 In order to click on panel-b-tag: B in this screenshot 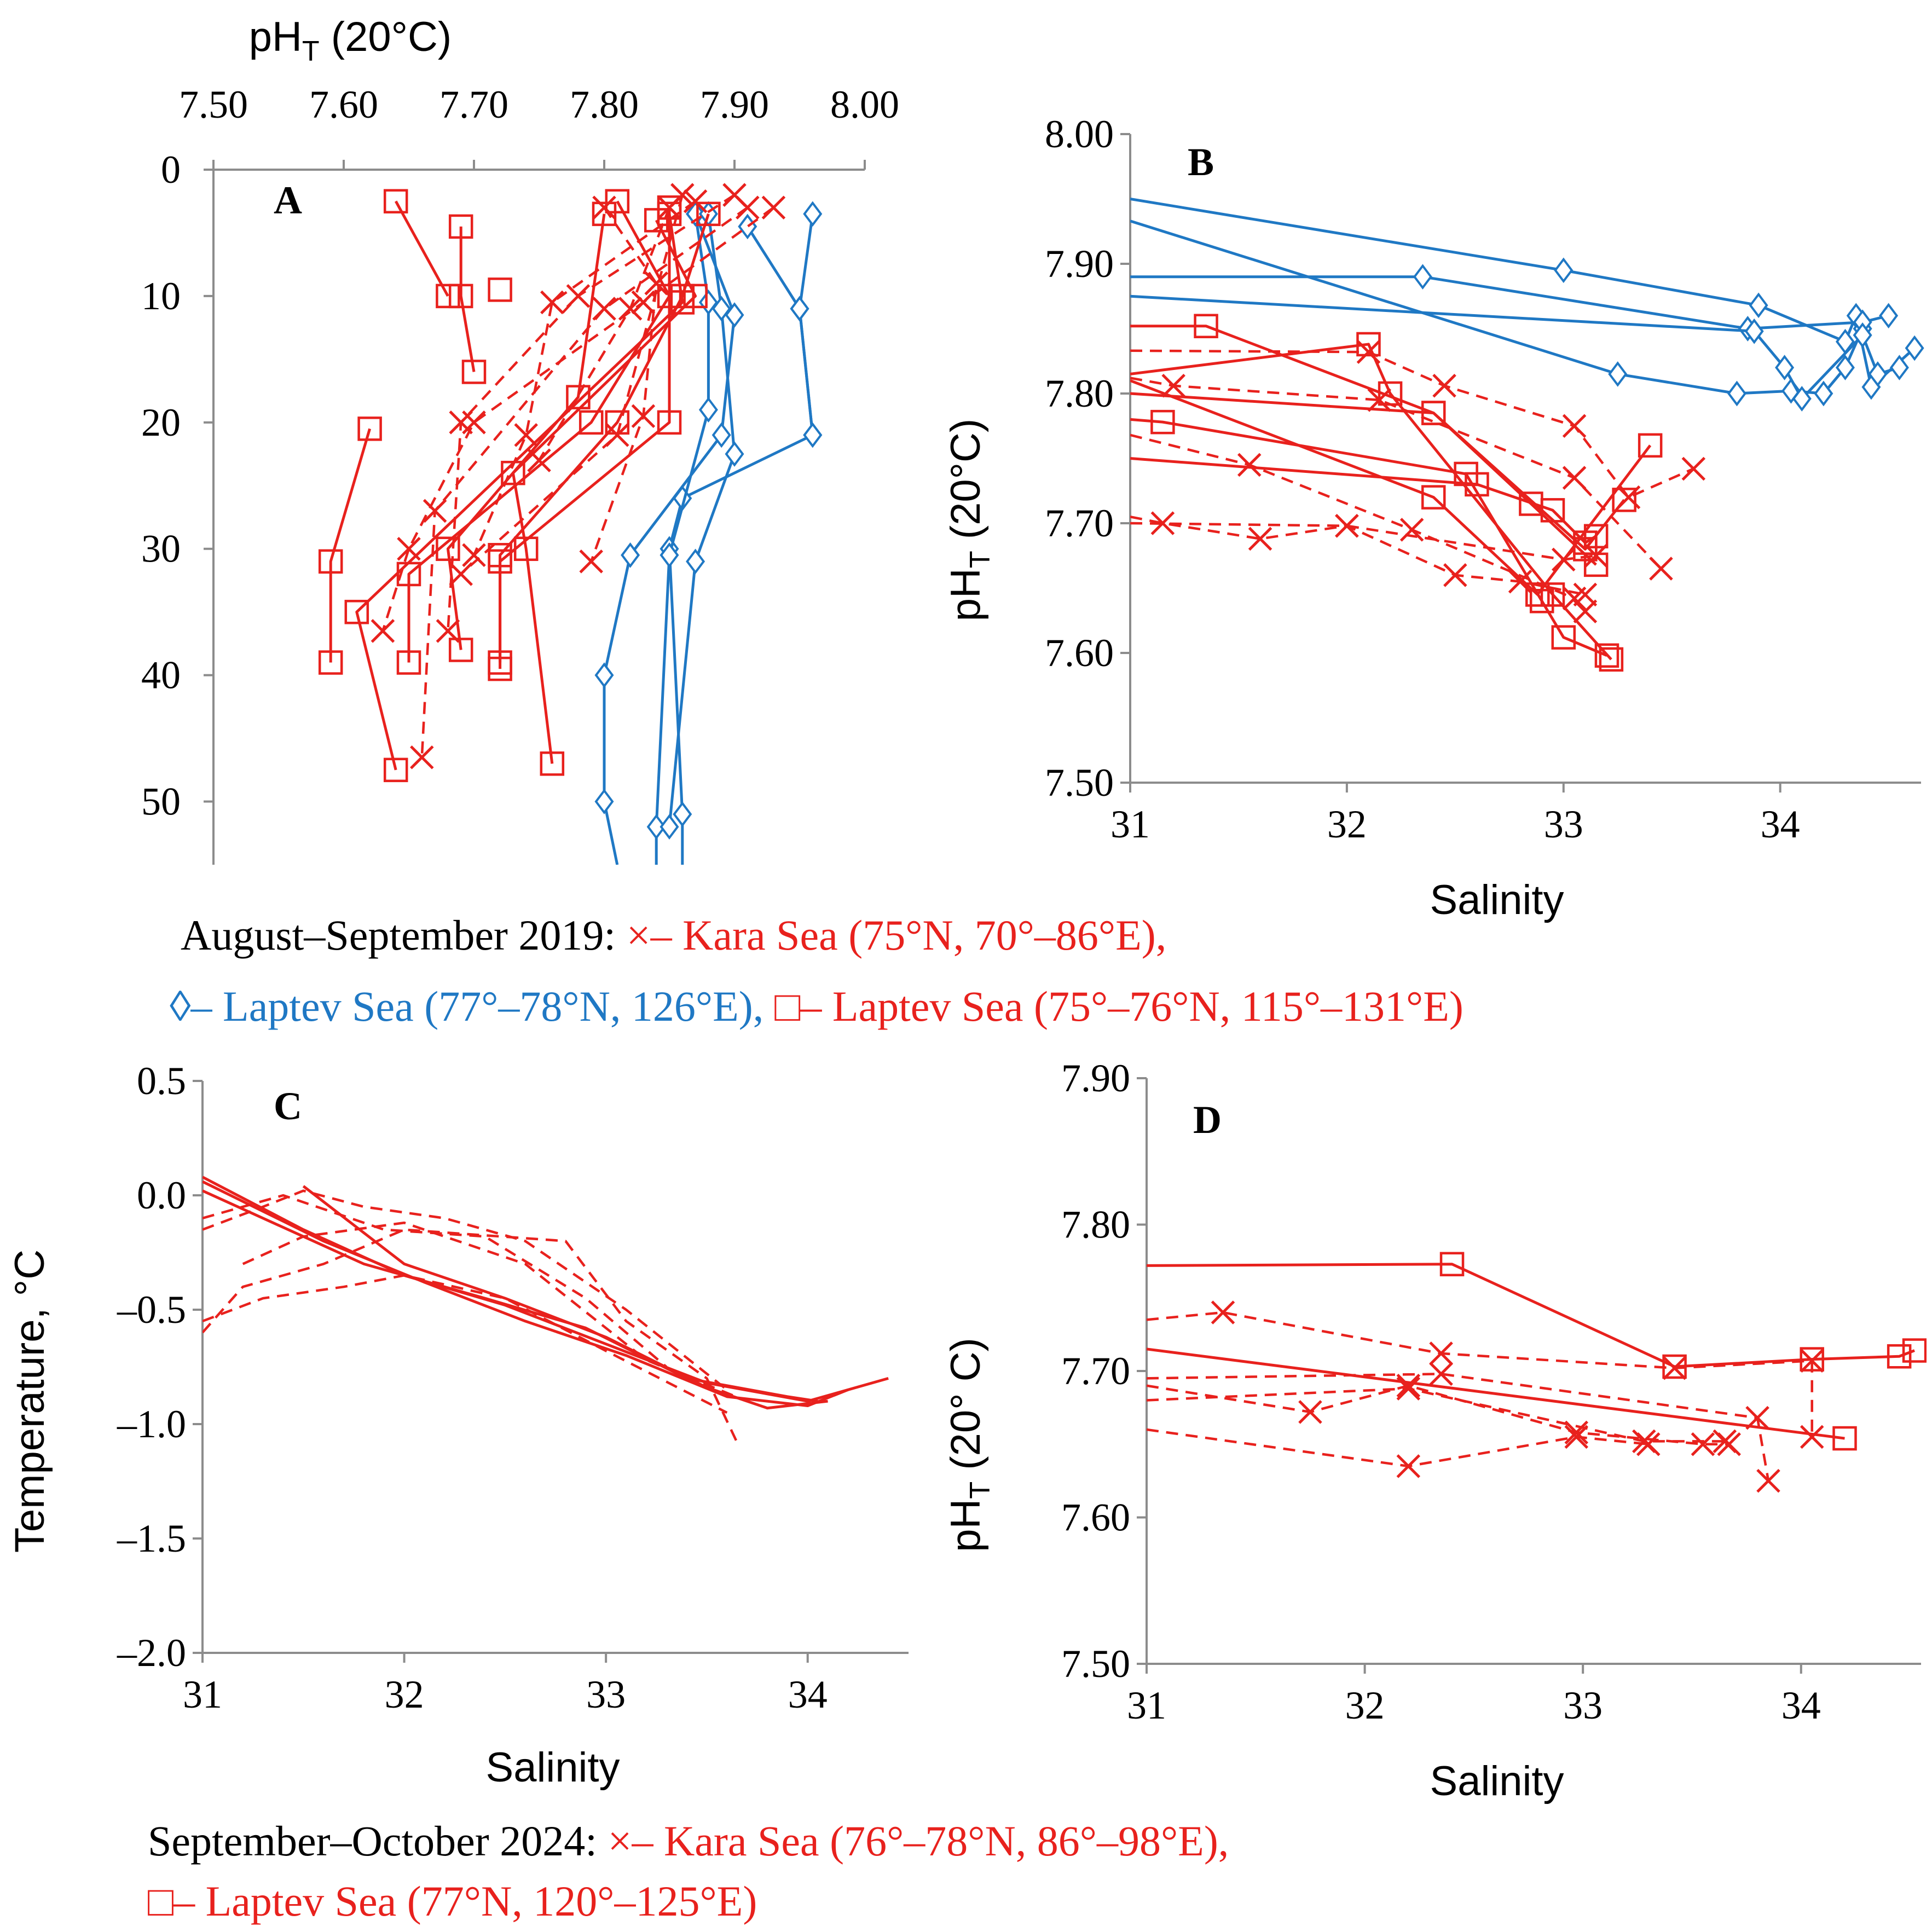, I will do `click(1201, 162)`.